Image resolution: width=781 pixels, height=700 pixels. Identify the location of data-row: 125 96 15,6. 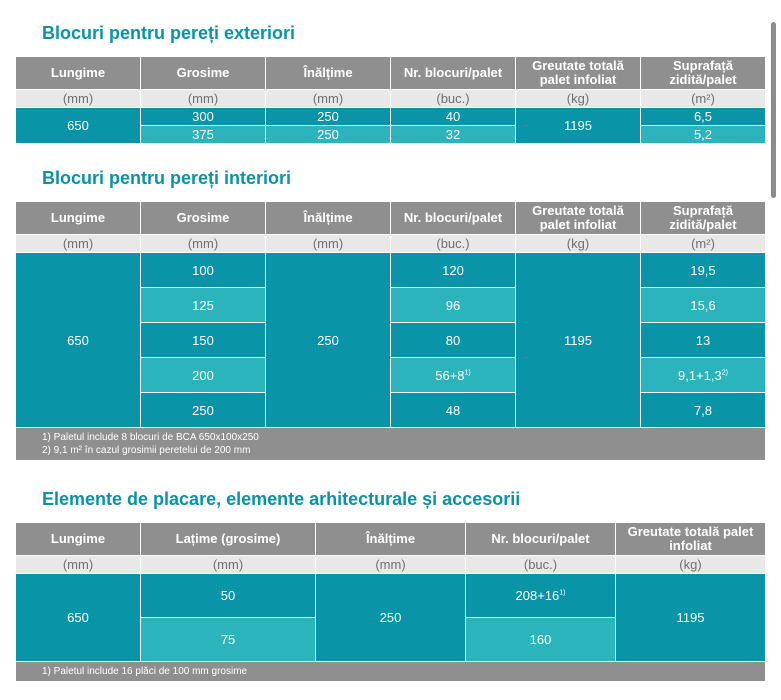
(391, 305).